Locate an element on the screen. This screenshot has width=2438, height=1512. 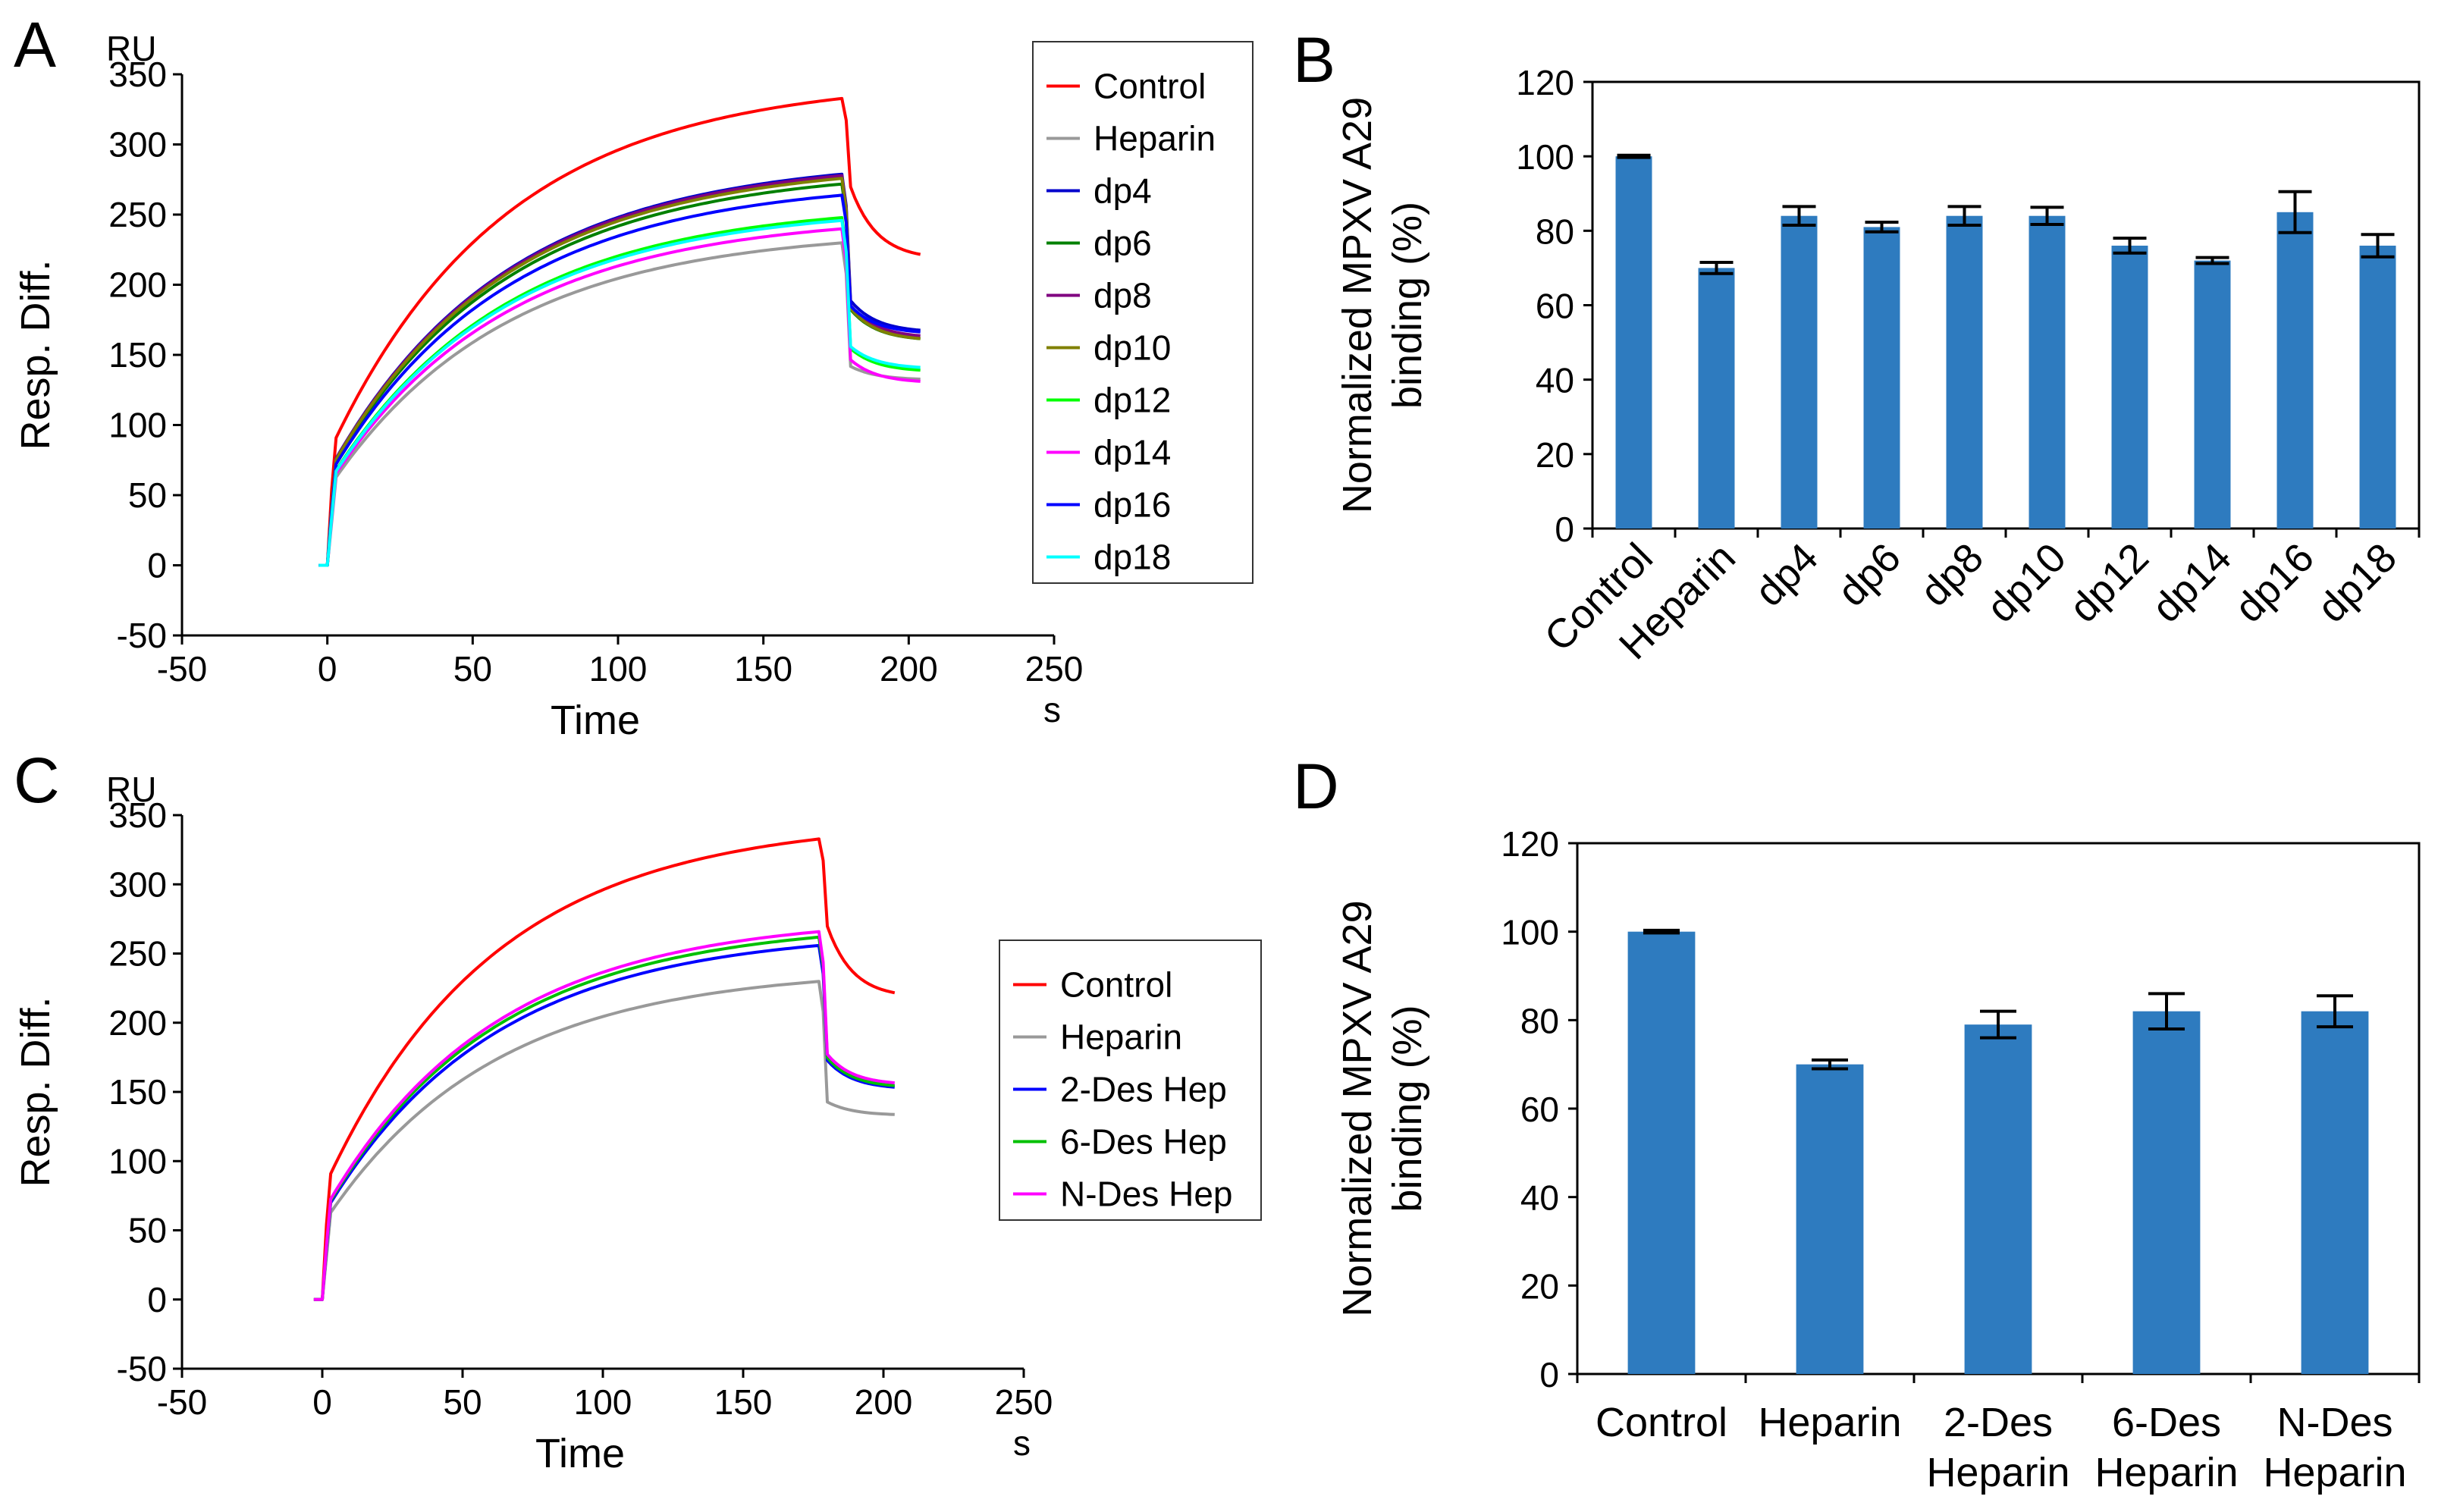
x-tick-label-dp12: dp12 is located at coordinates (2109, 583).